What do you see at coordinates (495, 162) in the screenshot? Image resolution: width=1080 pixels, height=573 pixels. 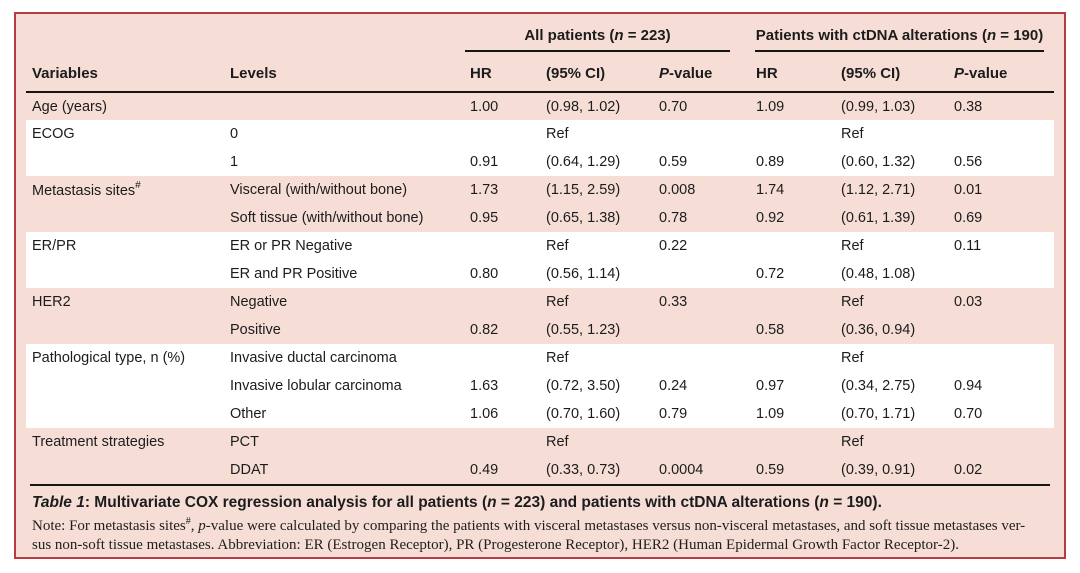 I see `cell-hr-all: 0.91` at bounding box center [495, 162].